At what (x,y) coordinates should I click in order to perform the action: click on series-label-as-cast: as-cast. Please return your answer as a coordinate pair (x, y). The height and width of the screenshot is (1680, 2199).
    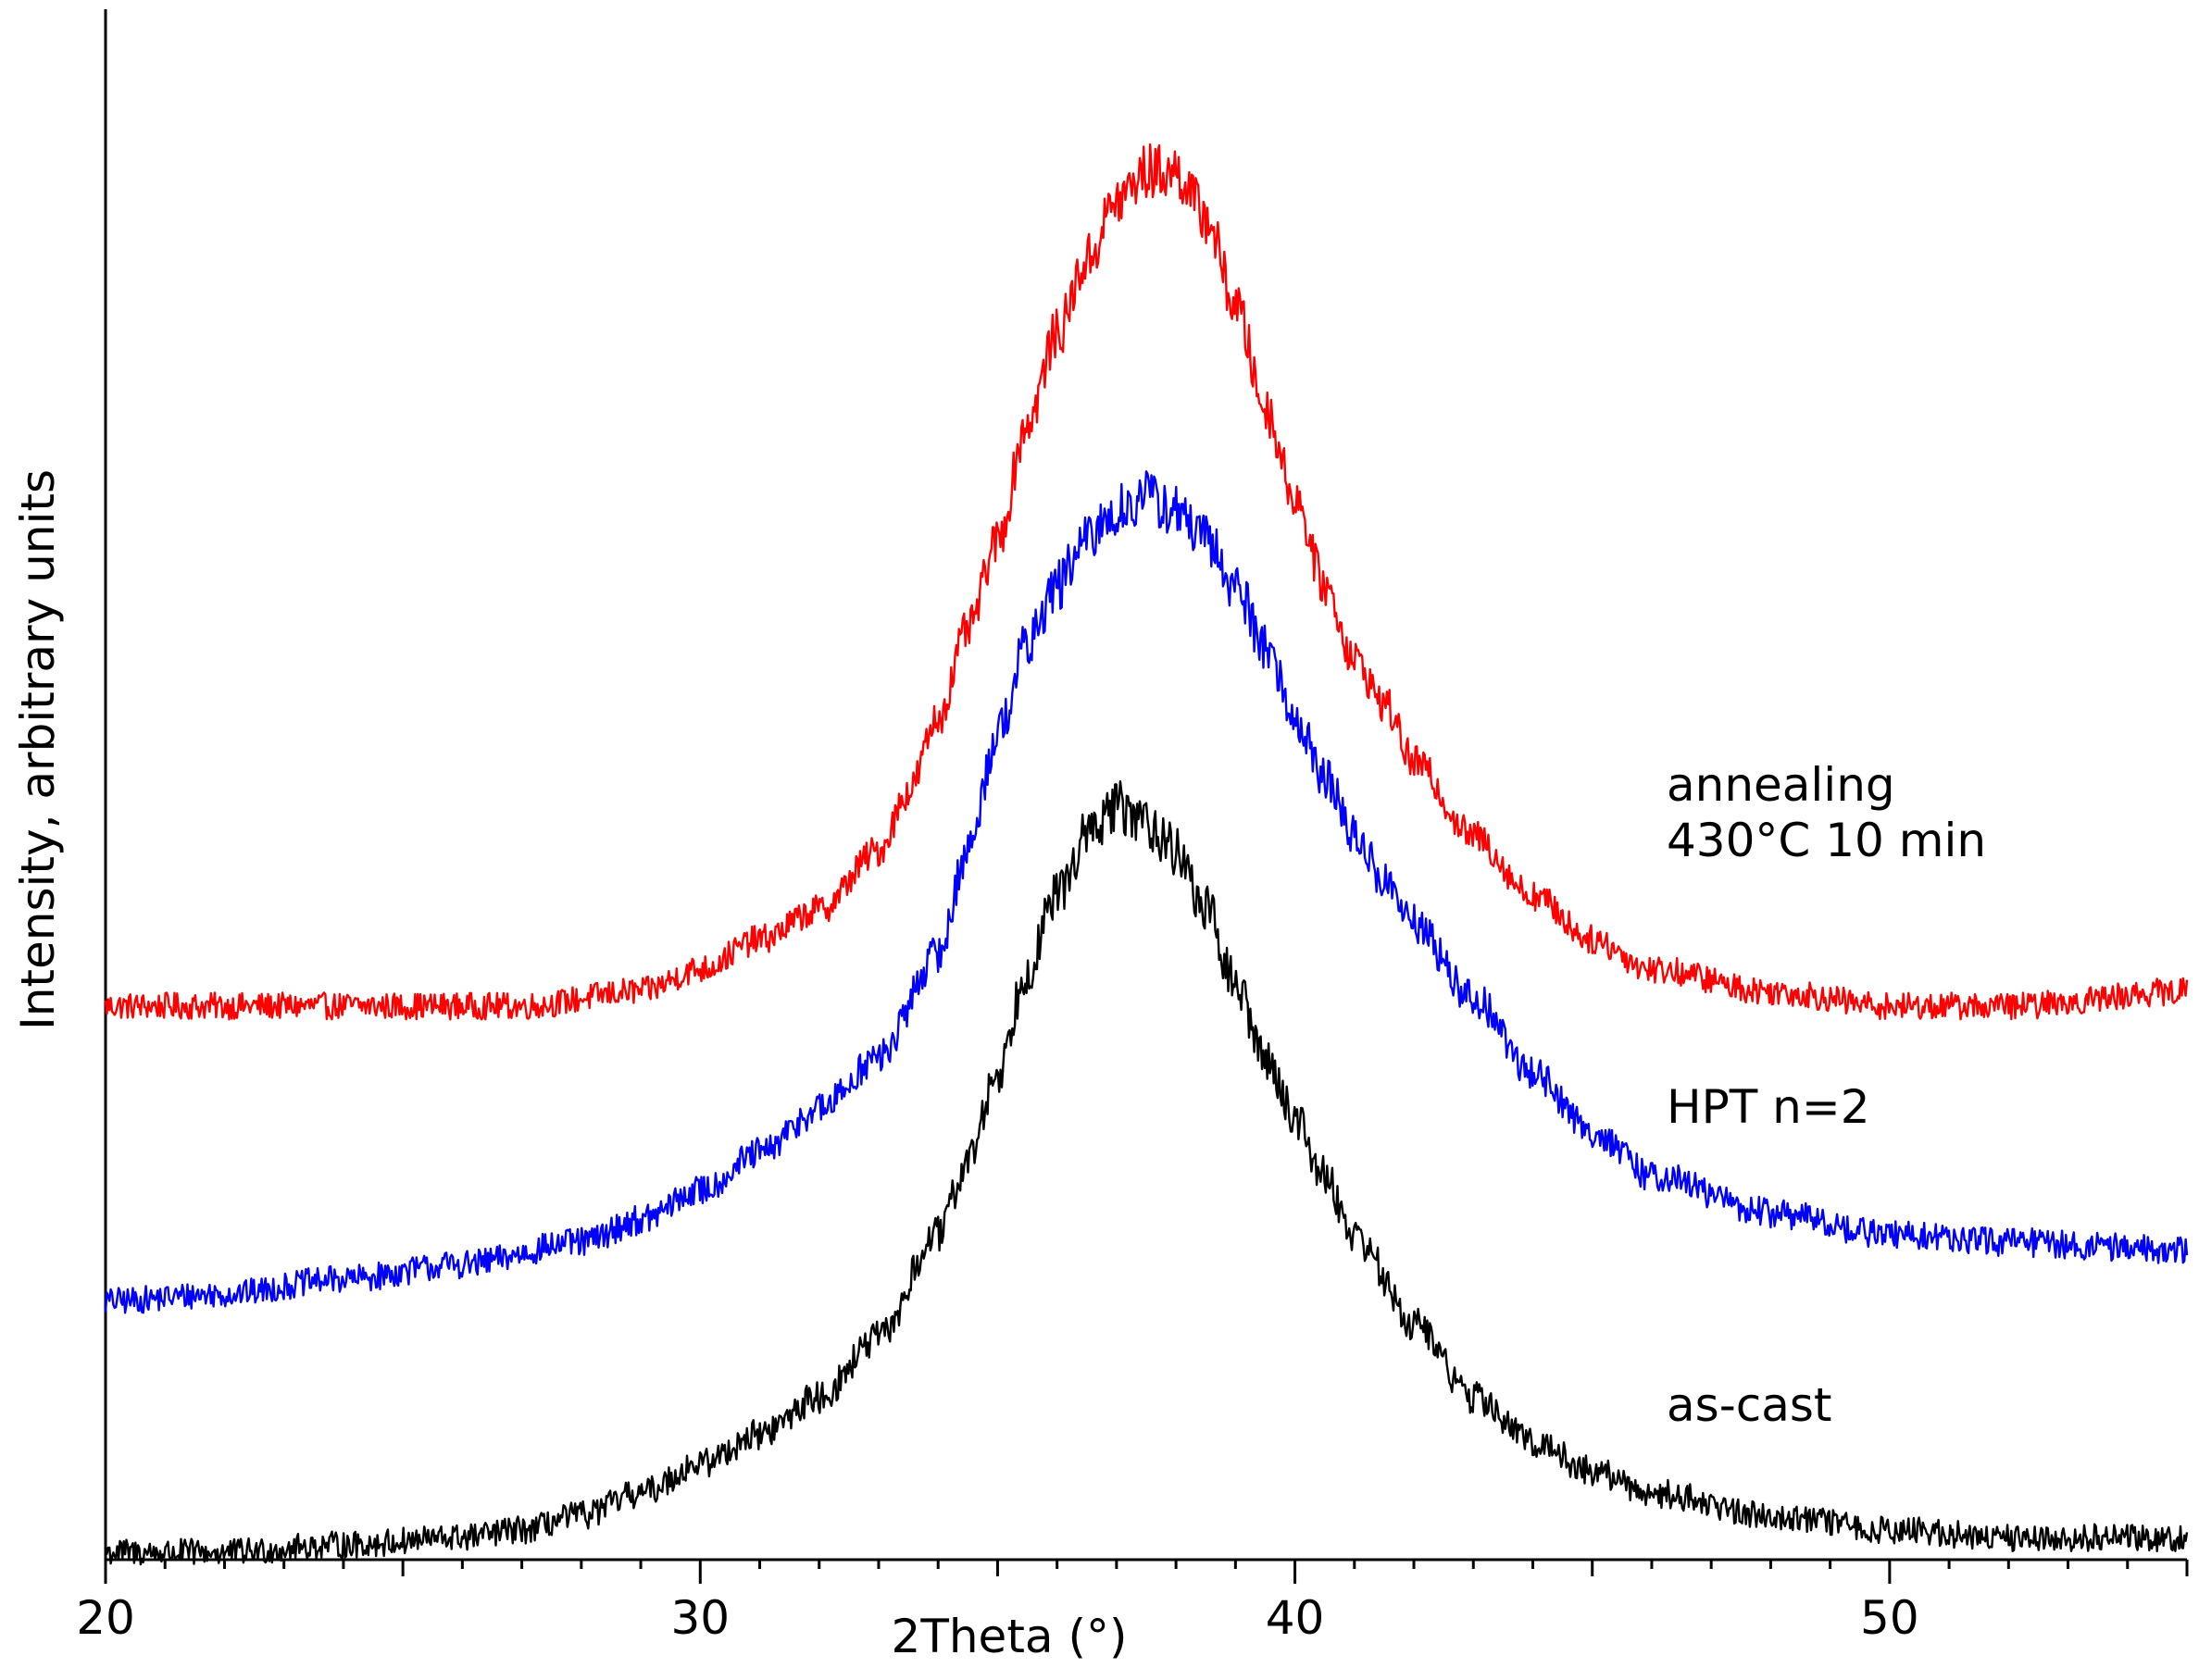
    Looking at the image, I should click on (1749, 1405).